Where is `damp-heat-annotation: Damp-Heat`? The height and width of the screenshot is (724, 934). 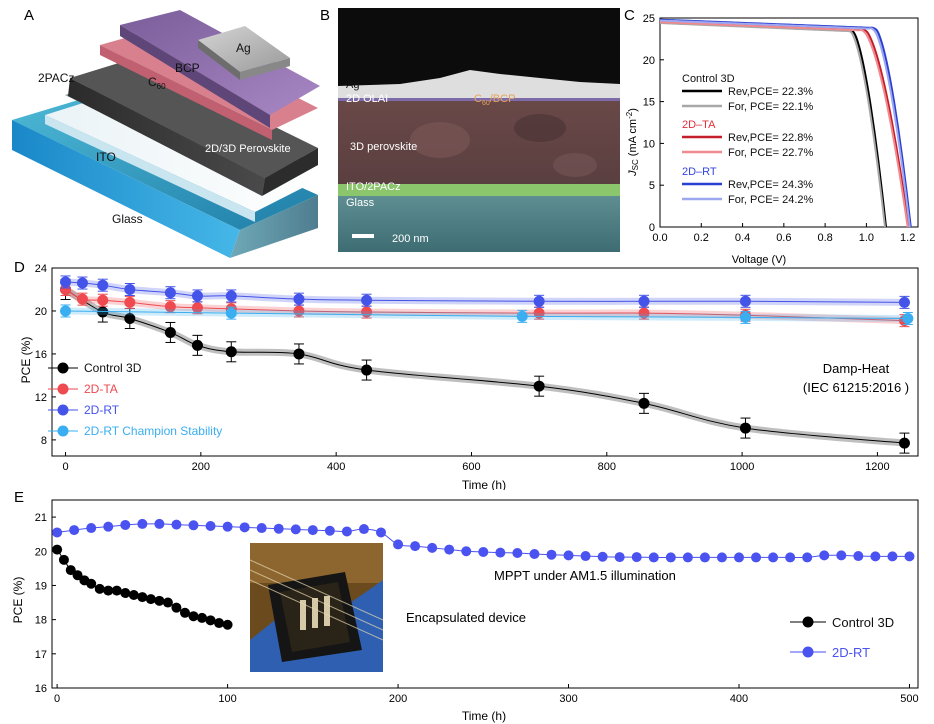 damp-heat-annotation: Damp-Heat is located at coordinates (856, 368).